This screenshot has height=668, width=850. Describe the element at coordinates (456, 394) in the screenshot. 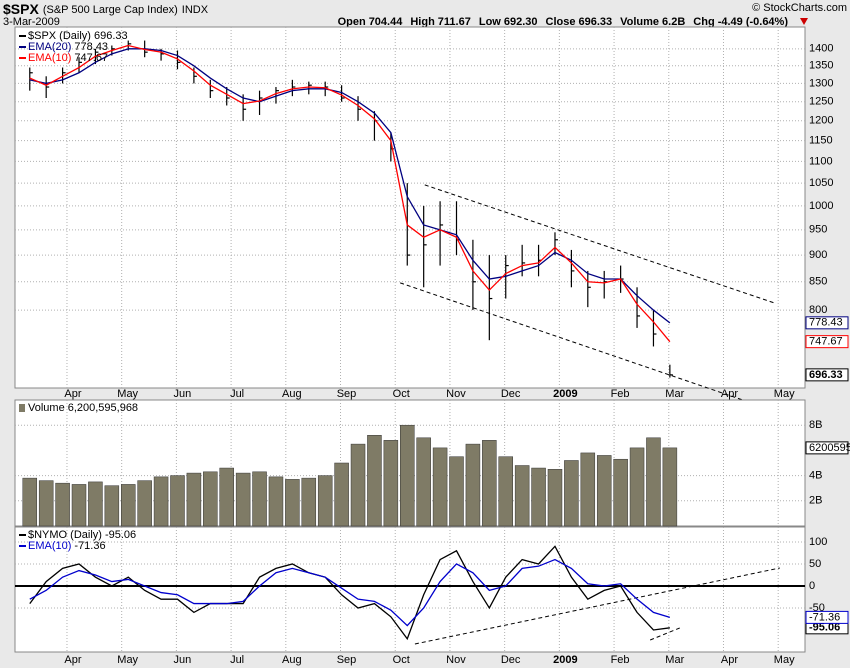

I see `x-tick-label: Nov` at that location.